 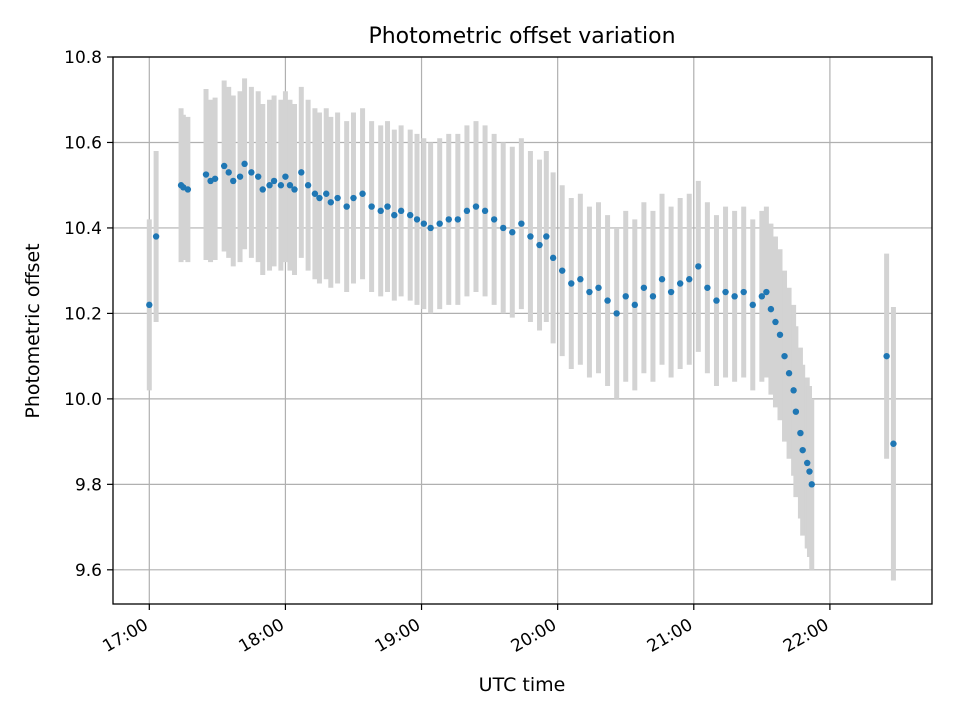 What do you see at coordinates (33, 330) in the screenshot?
I see `y-axis-label: Photometric offset` at bounding box center [33, 330].